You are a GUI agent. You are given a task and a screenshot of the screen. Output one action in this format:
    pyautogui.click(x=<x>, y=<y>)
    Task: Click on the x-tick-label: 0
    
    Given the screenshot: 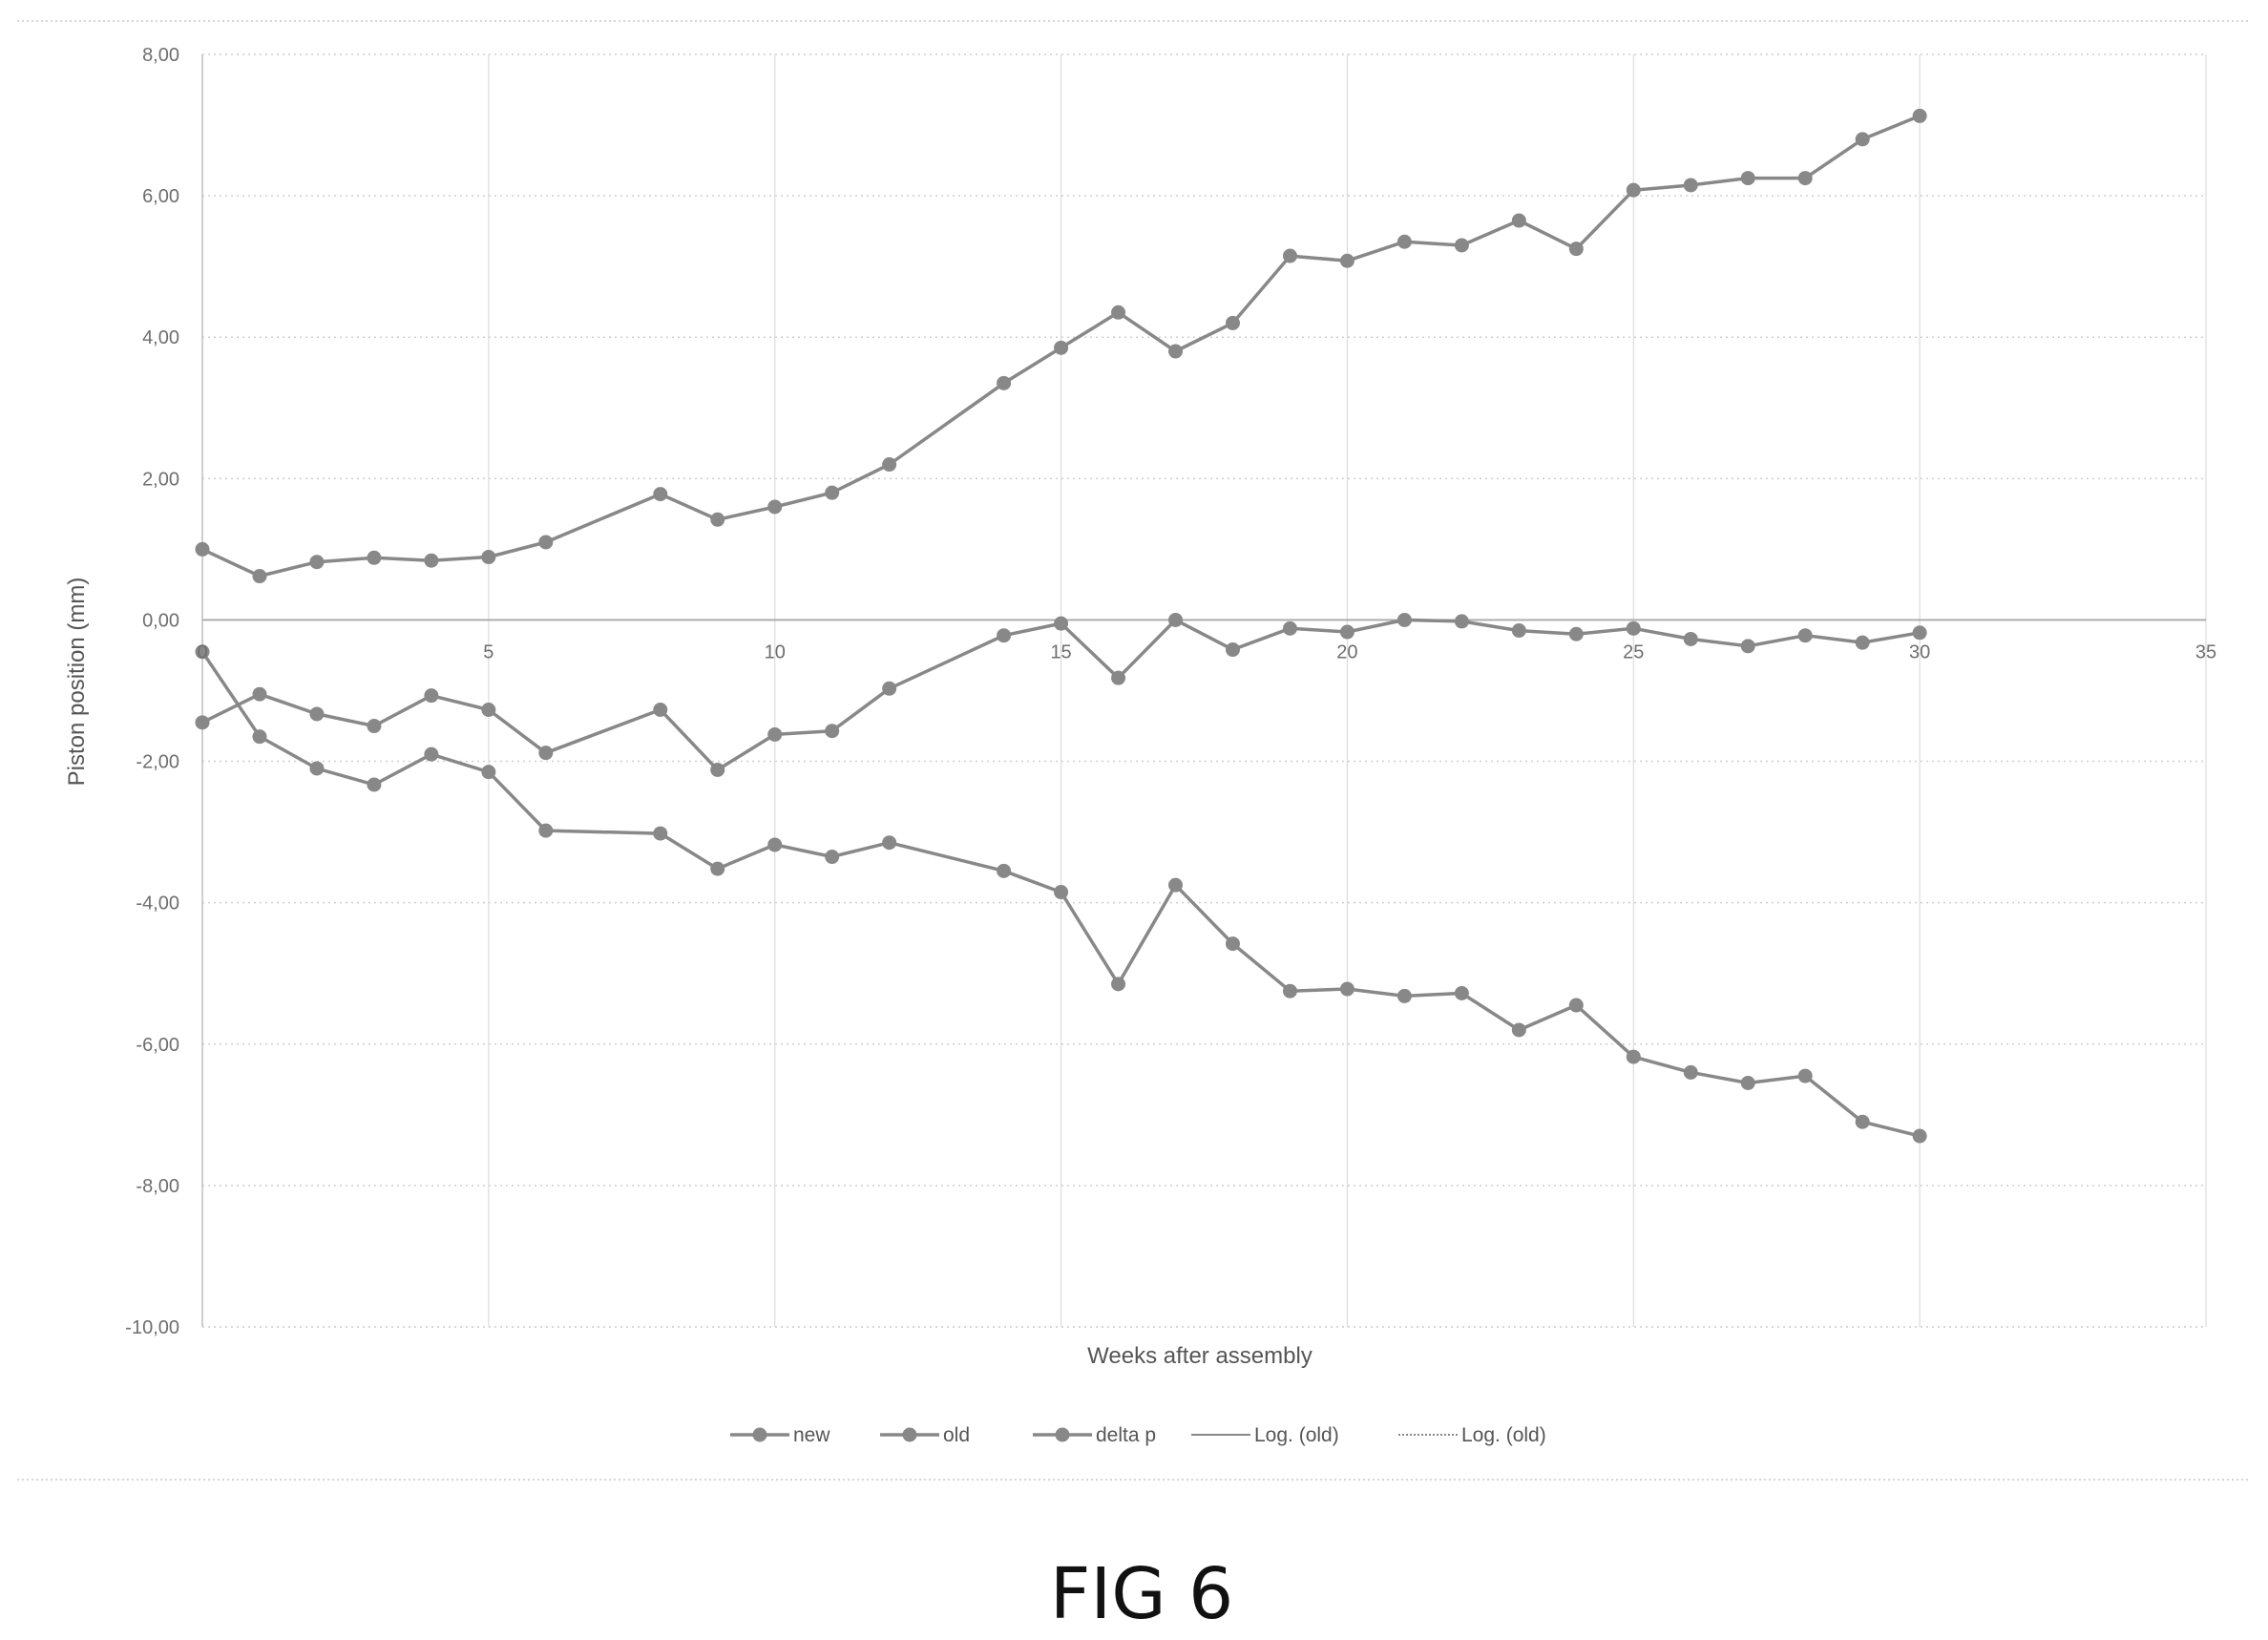 What is the action you would take?
    pyautogui.click(x=202, y=651)
    